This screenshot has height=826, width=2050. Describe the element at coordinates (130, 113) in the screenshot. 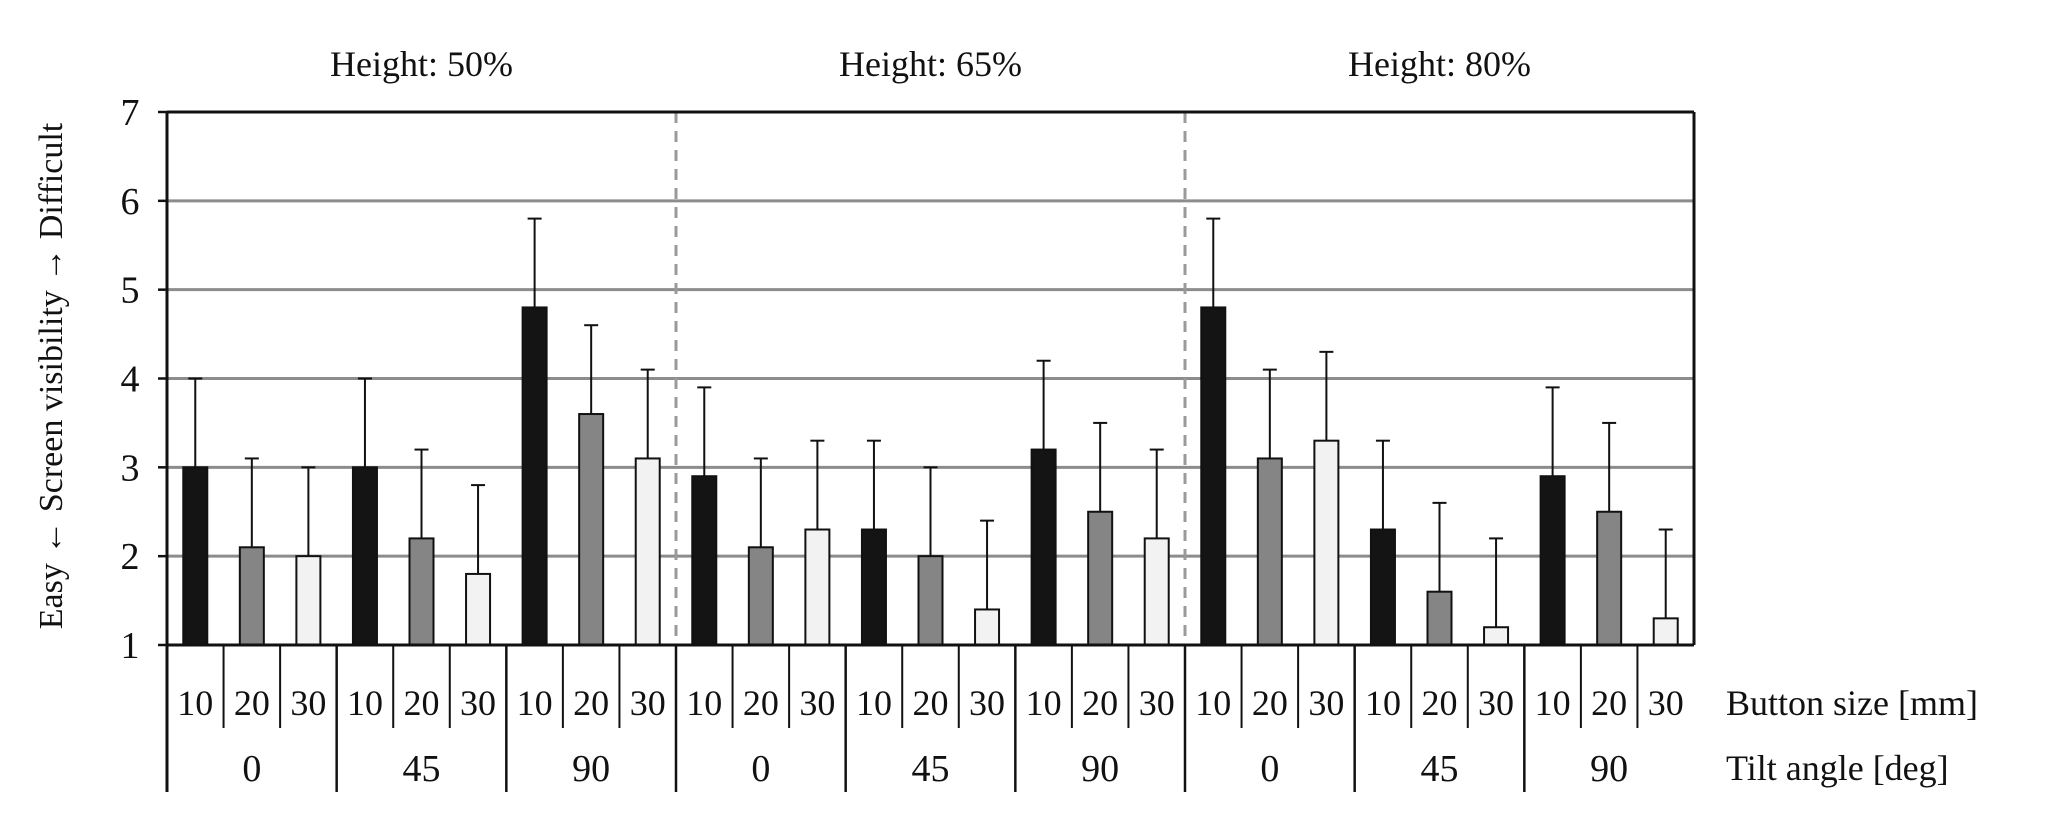

I see `y-tick-label: 7` at that location.